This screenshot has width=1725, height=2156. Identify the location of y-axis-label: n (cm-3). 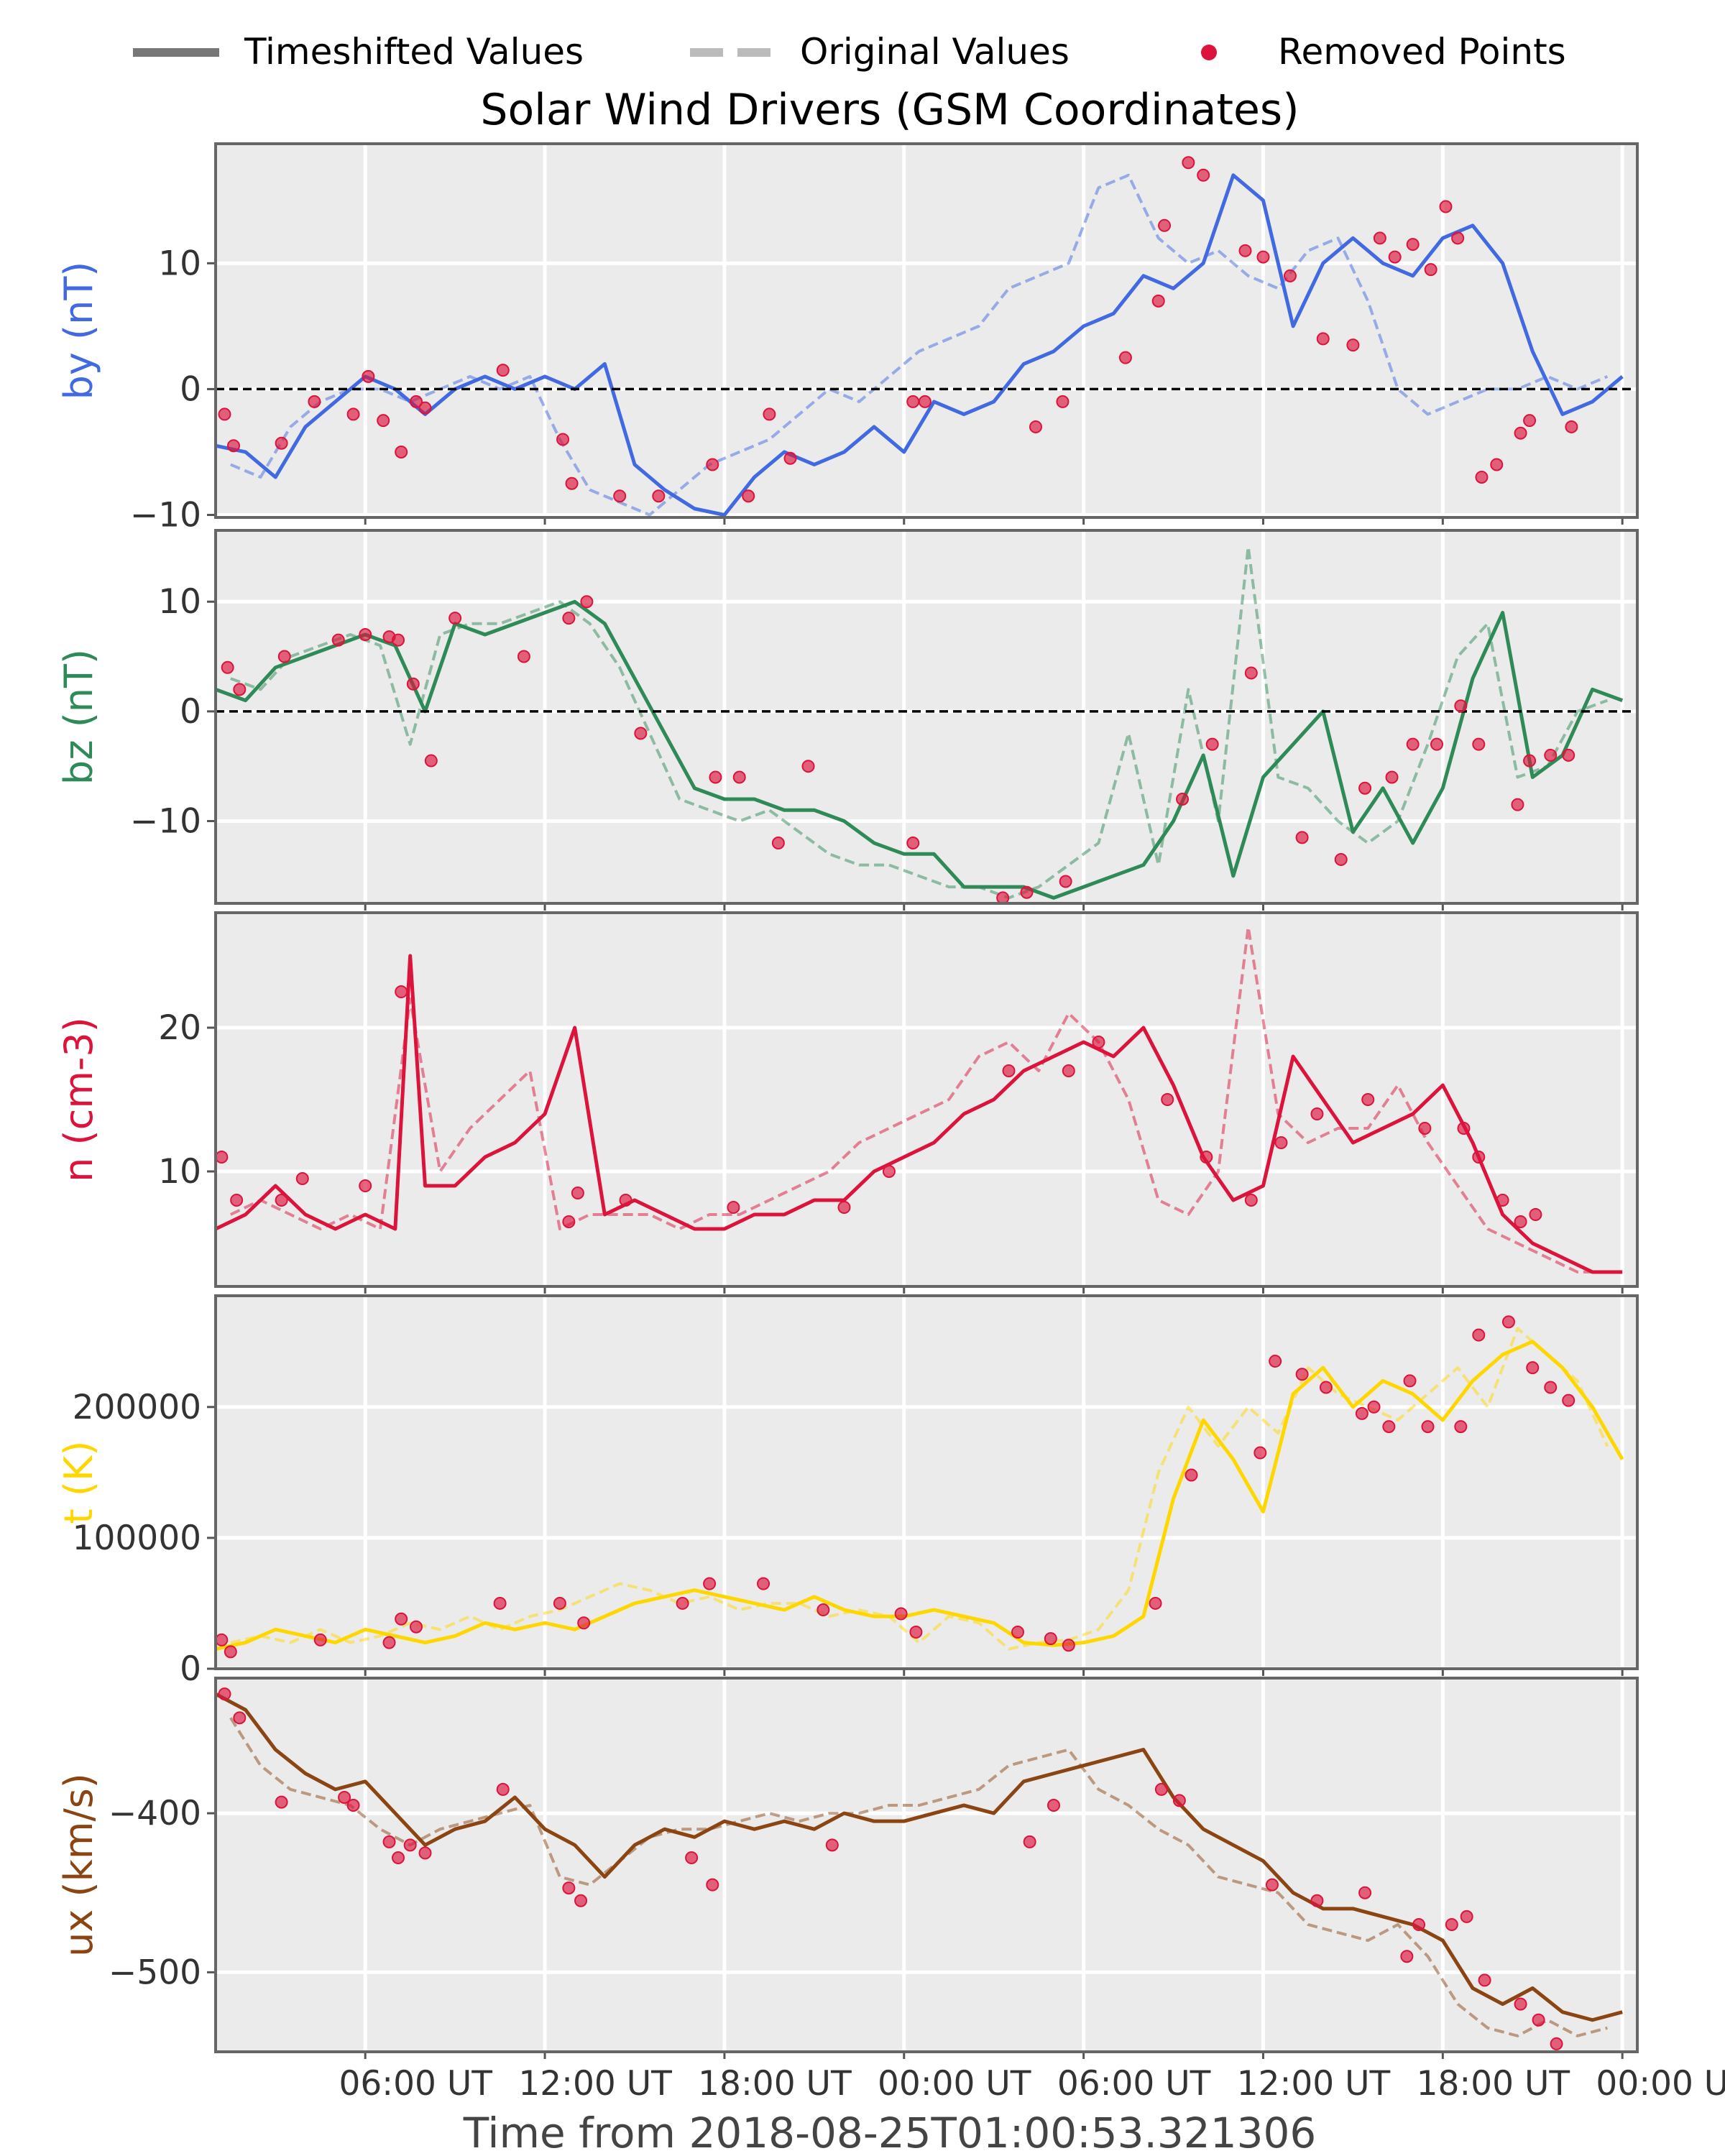
(78, 1099).